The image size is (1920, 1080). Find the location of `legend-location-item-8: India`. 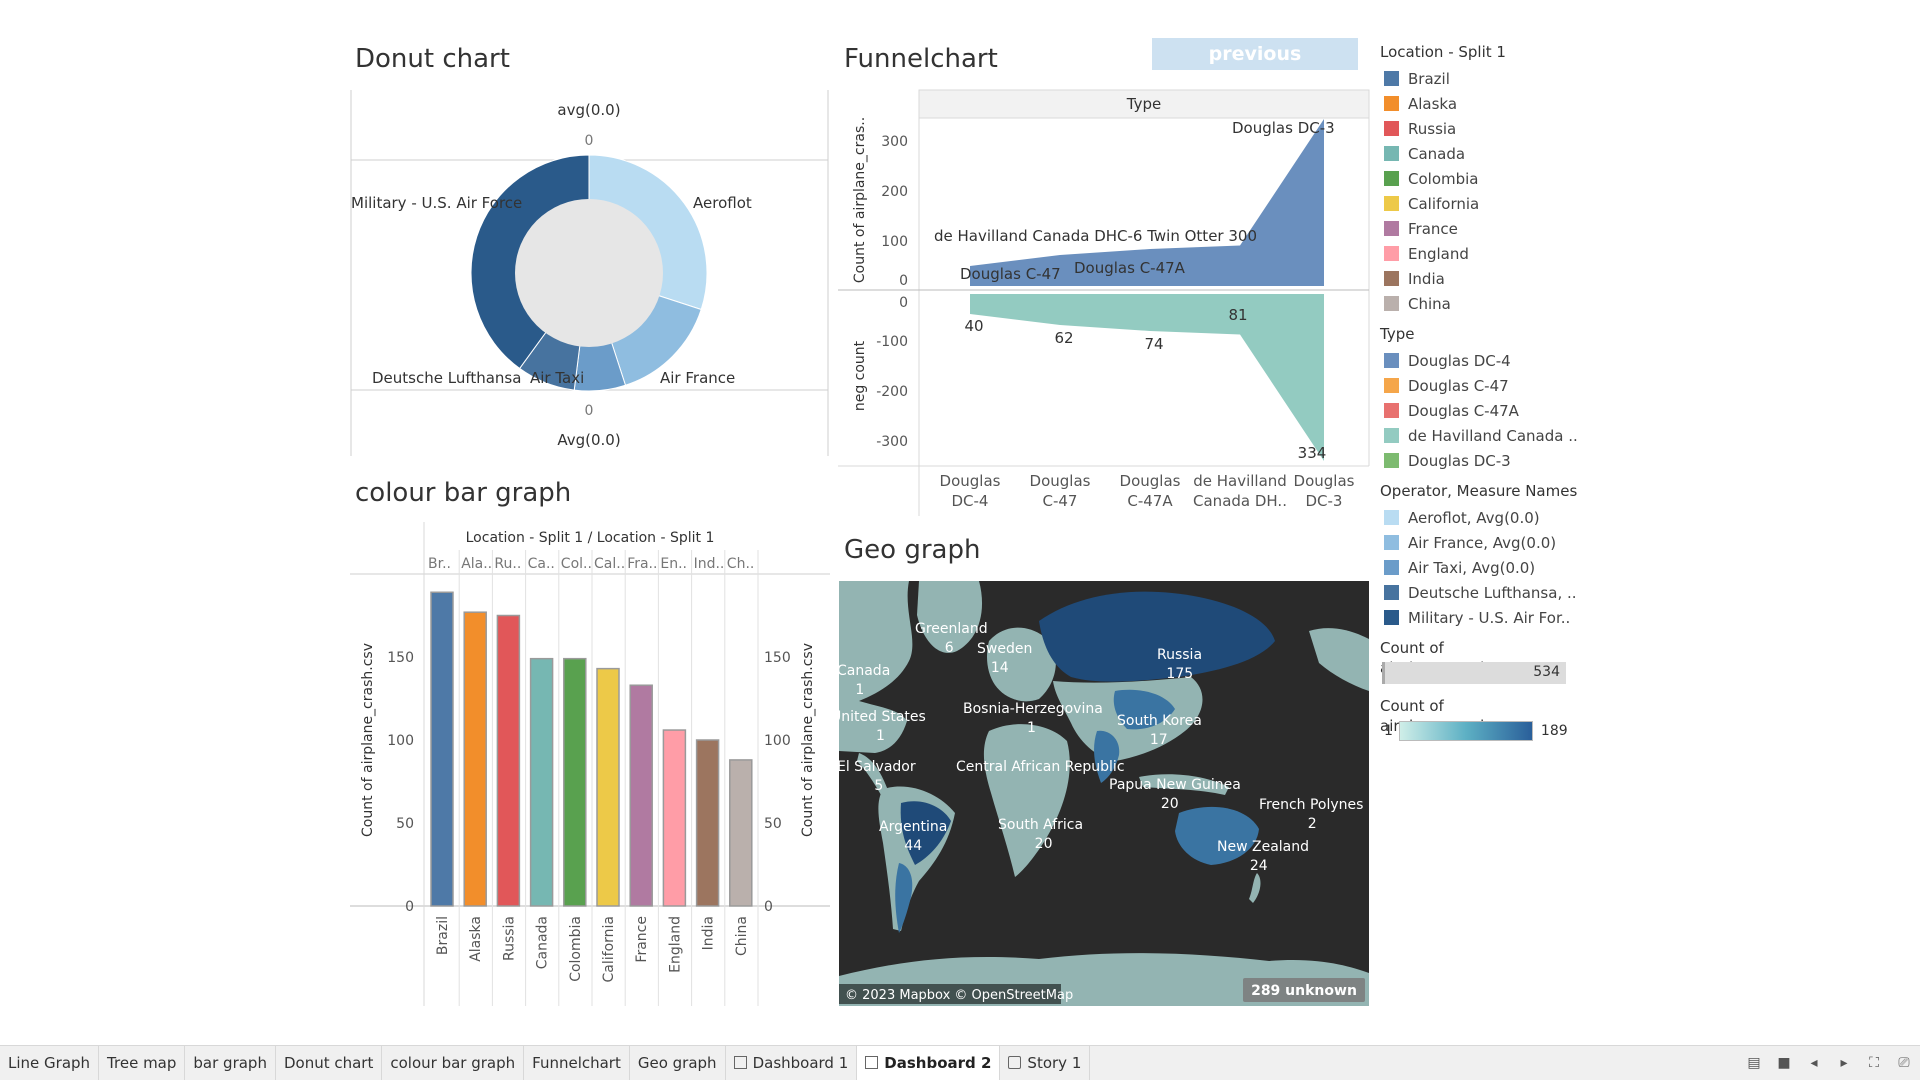

legend-location-item-8: India is located at coordinates (1480, 278).